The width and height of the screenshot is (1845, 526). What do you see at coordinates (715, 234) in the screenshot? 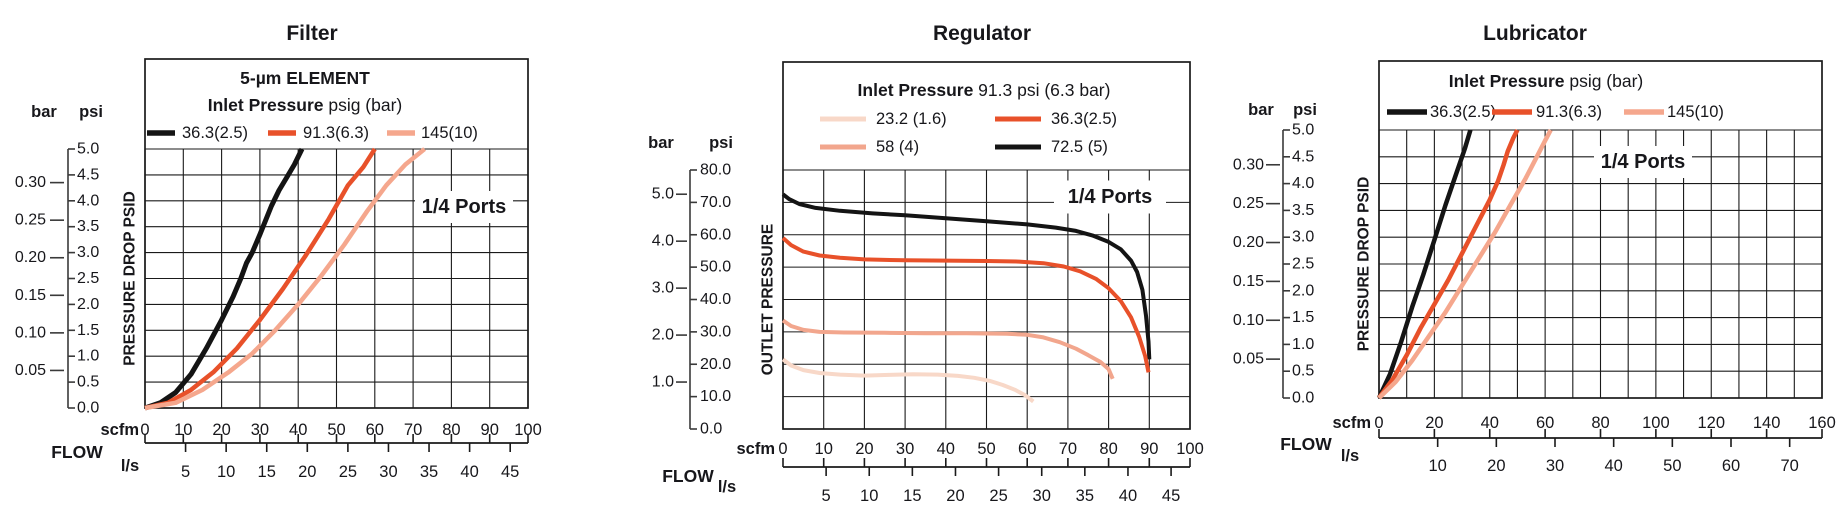
I see `psi-tick-label: 60.0` at bounding box center [715, 234].